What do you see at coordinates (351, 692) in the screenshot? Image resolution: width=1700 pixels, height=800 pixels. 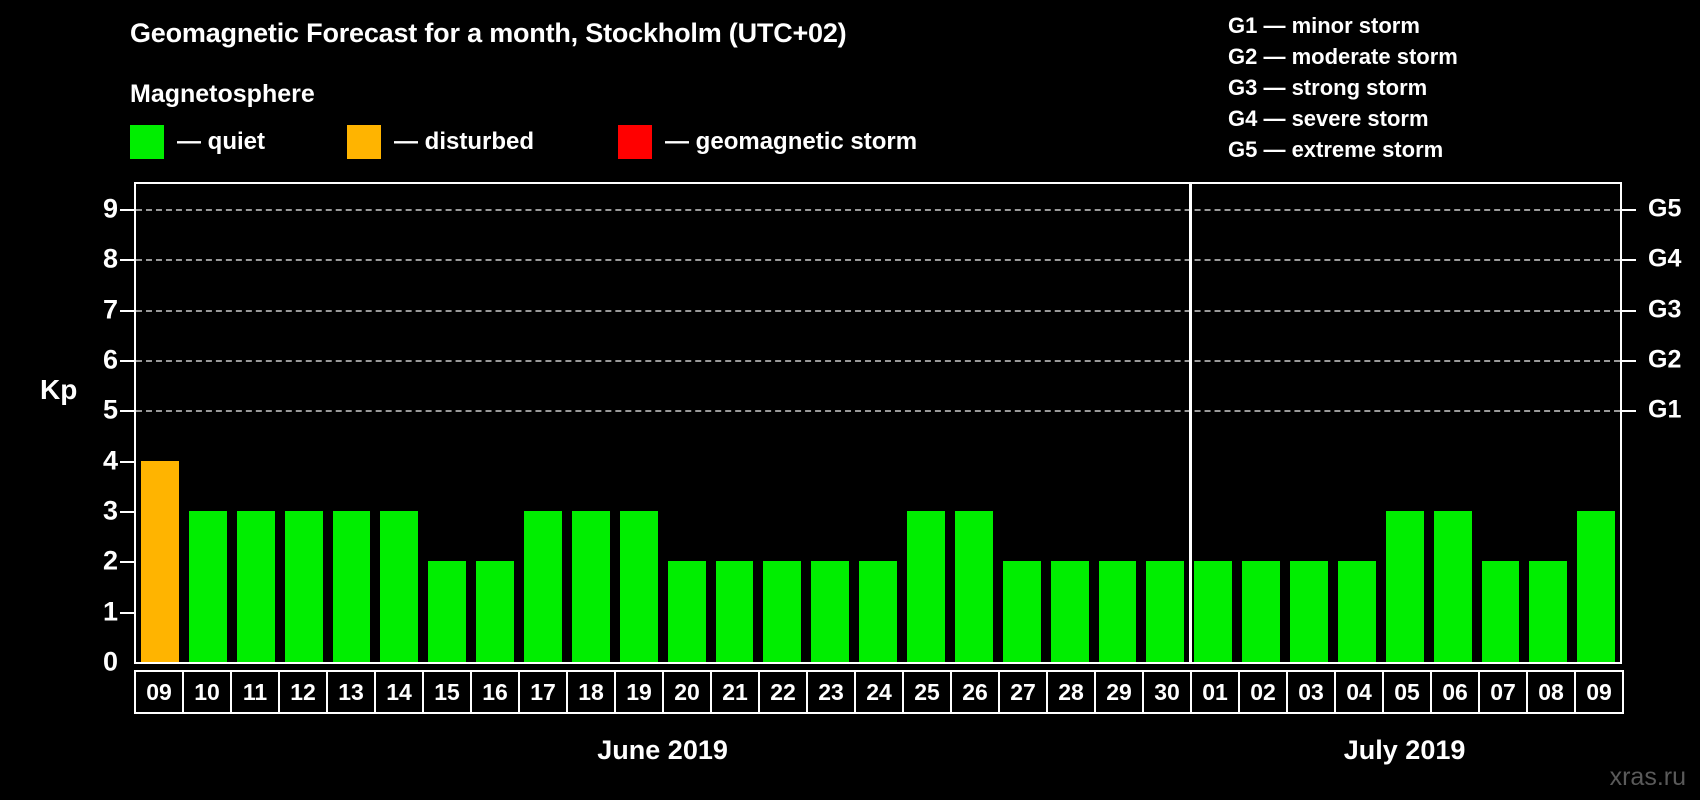 I see `day-label-13: 13` at bounding box center [351, 692].